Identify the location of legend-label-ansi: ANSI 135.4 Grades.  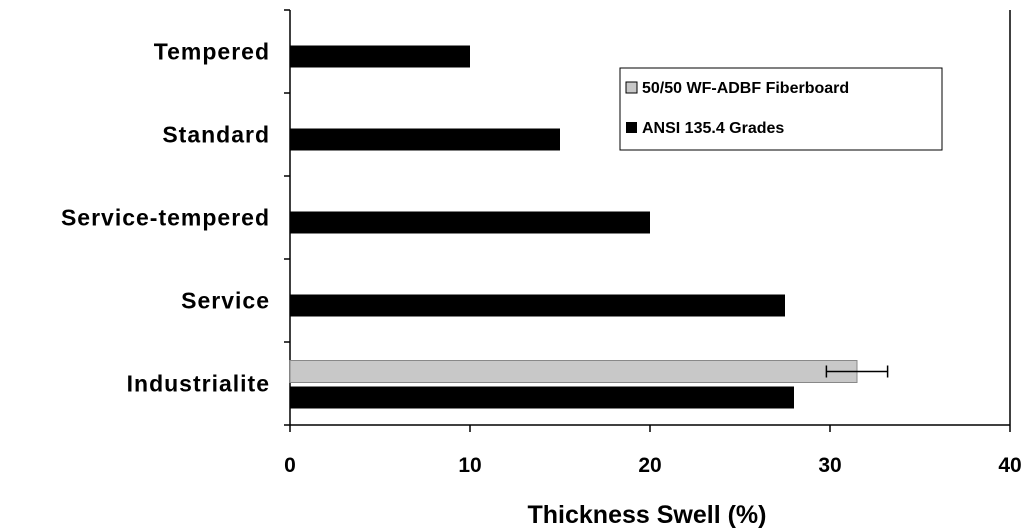
(713, 128).